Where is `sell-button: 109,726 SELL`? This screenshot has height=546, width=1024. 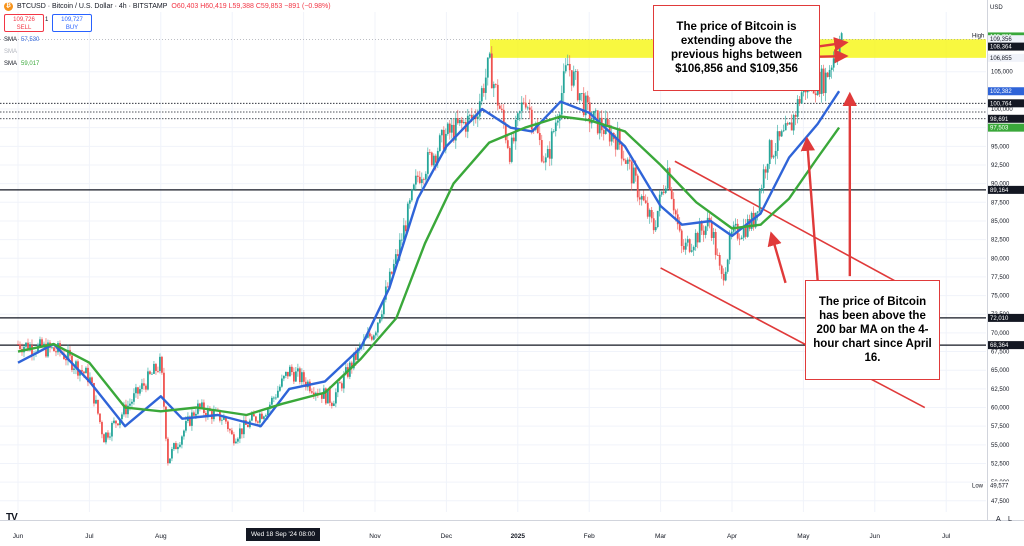
sell-button: 109,726 SELL is located at coordinates (24, 23).